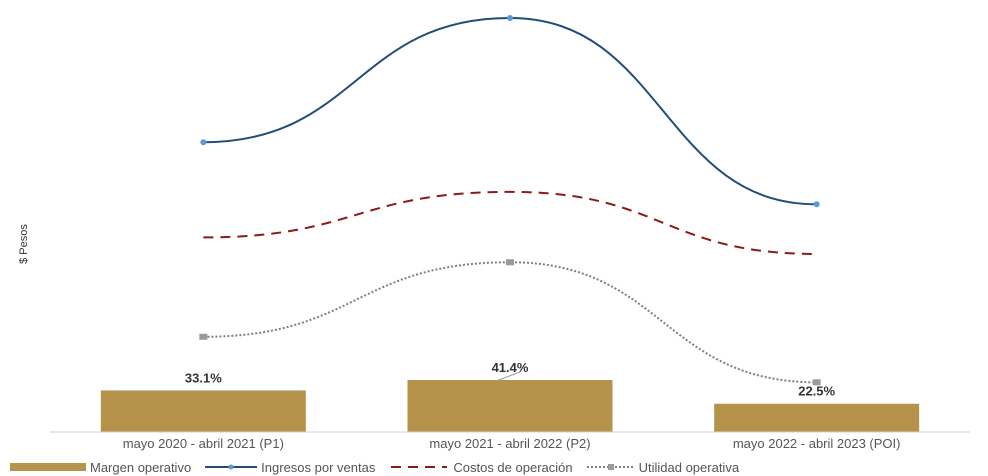 Image resolution: width=988 pixels, height=476 pixels. I want to click on x-tick-label-1: mayo 2020 - abril 2021 (P1), so click(203, 443).